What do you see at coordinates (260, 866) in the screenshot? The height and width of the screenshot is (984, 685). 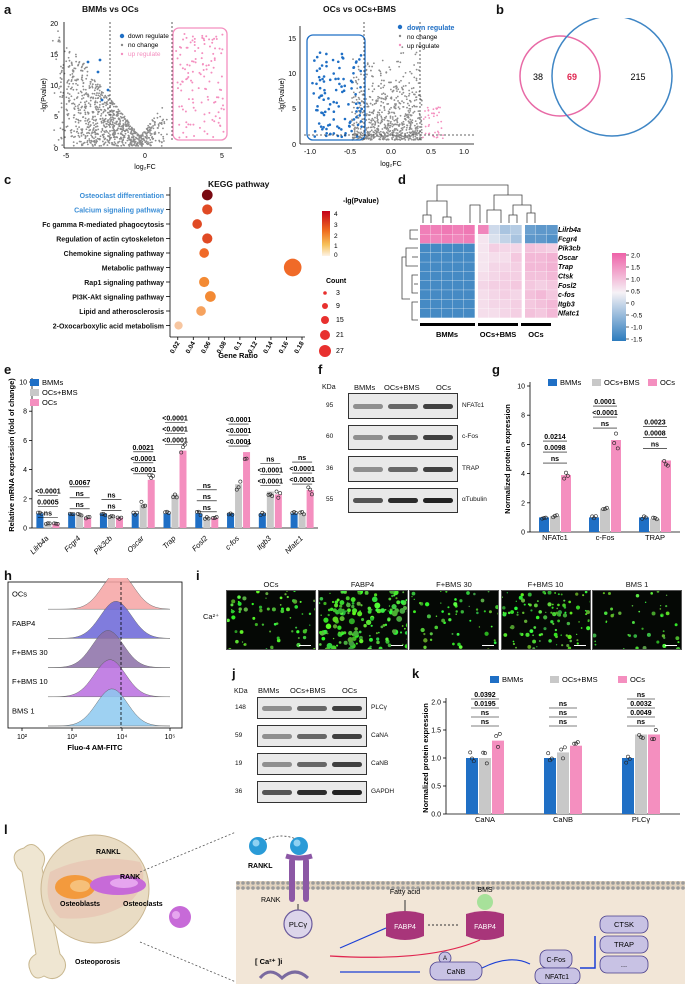 I see `rankl-label: RANKL` at bounding box center [260, 866].